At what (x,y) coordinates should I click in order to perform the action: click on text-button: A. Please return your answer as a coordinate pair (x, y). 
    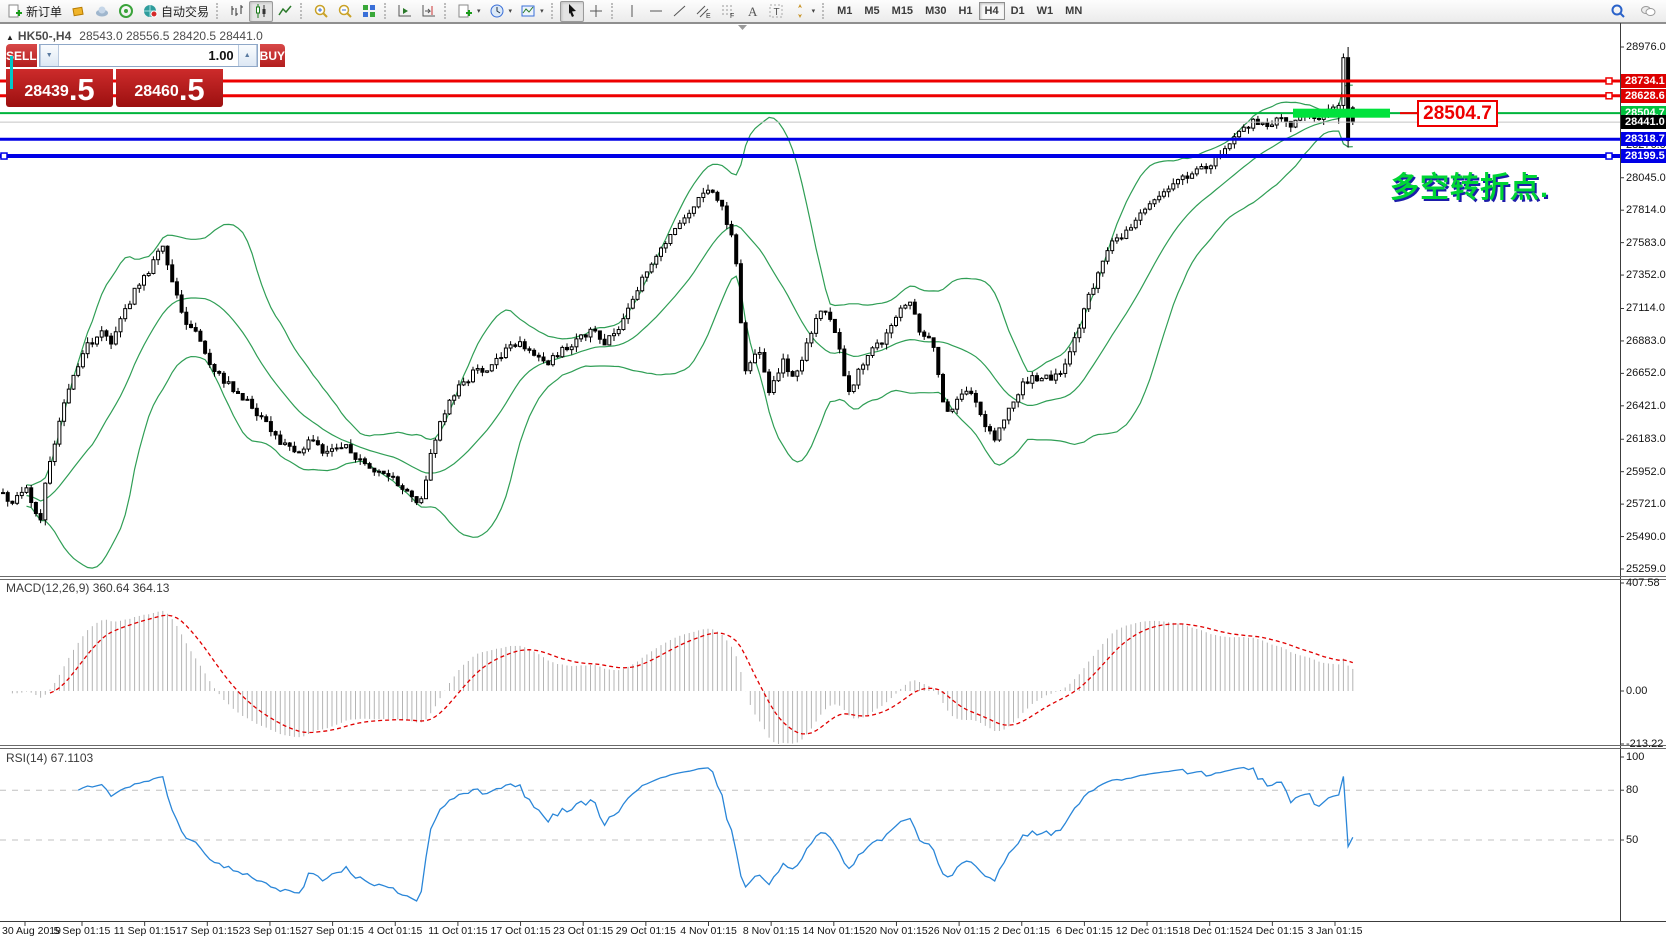
    Looking at the image, I should click on (752, 11).